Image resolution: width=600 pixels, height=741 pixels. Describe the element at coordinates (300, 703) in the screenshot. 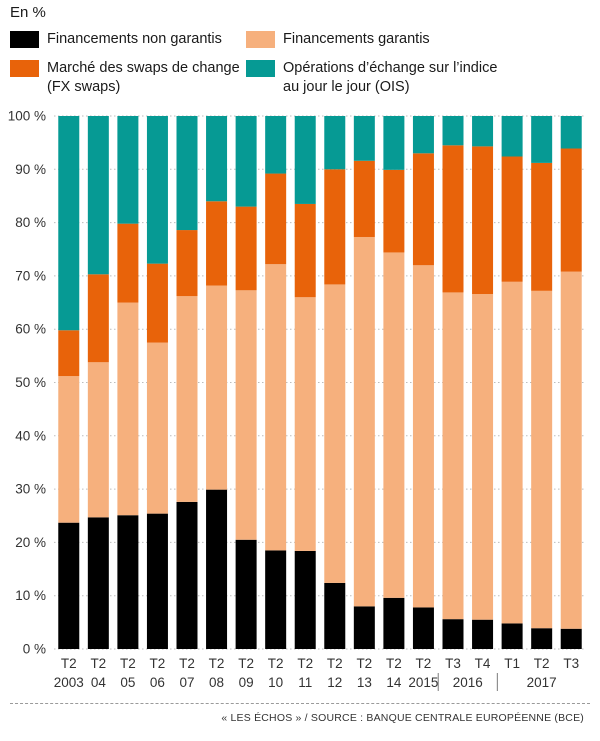

I see `footer-divider` at that location.